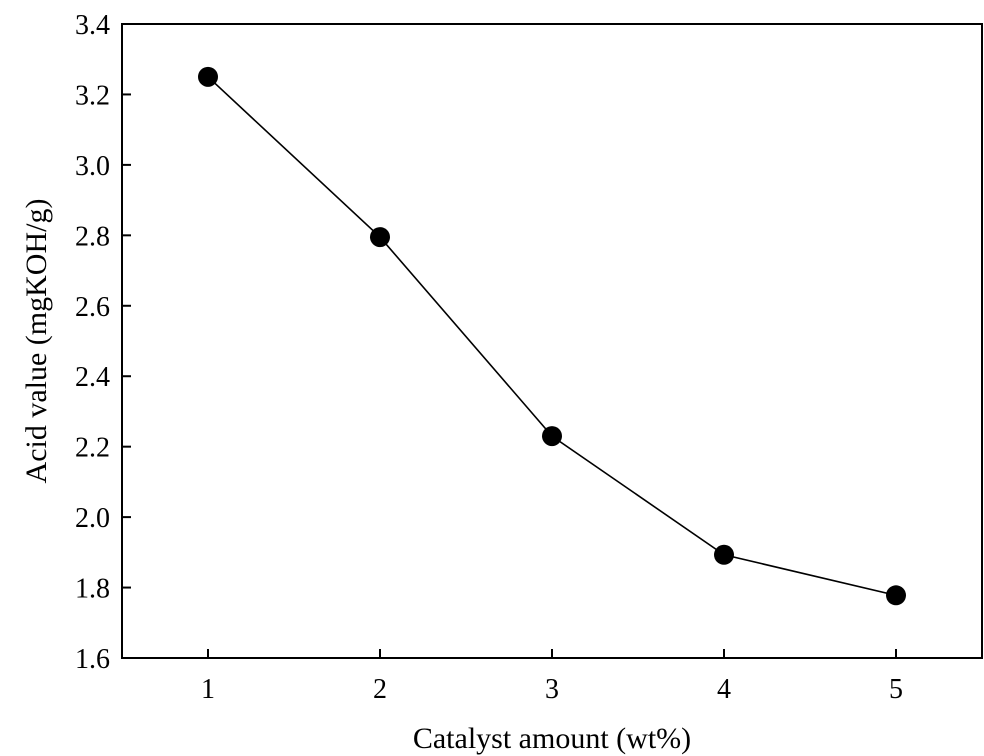 This screenshot has width=984, height=756. What do you see at coordinates (92, 377) in the screenshot?
I see `y-tick-label: 2.4` at bounding box center [92, 377].